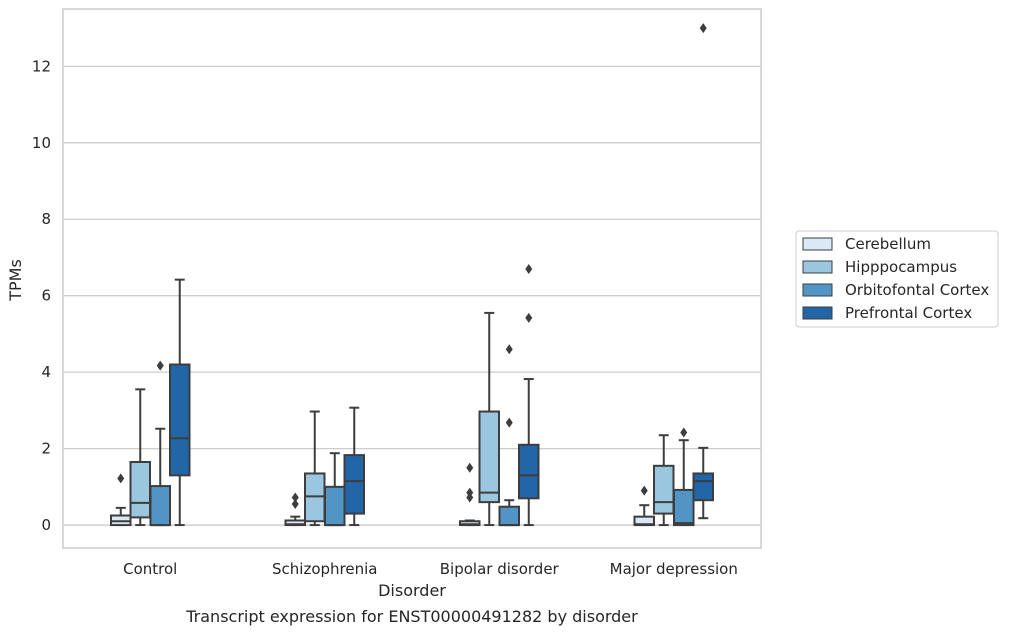  I want to click on legend-label: Prefrontal Cortex, so click(908, 313).